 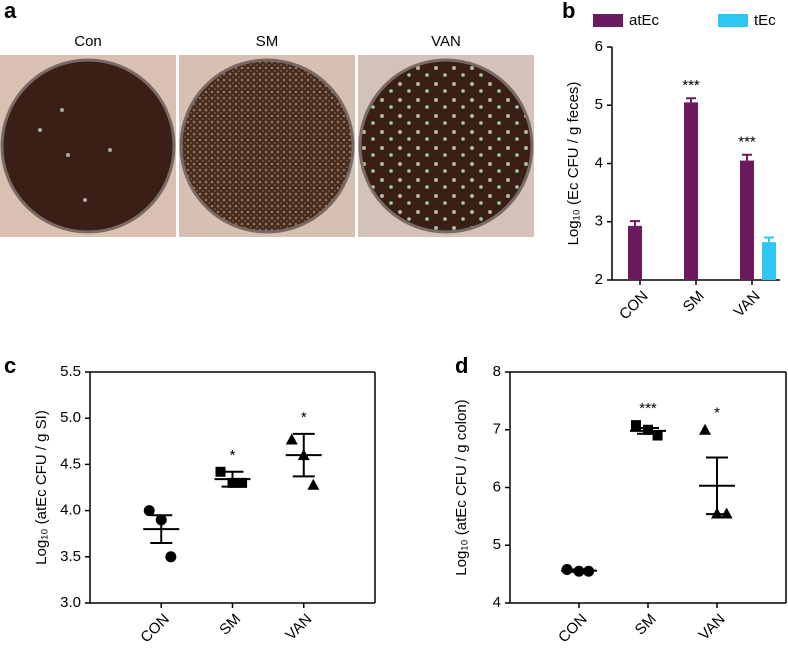 What do you see at coordinates (70, 556) in the screenshot?
I see `y-tick-label: 3.5` at bounding box center [70, 556].